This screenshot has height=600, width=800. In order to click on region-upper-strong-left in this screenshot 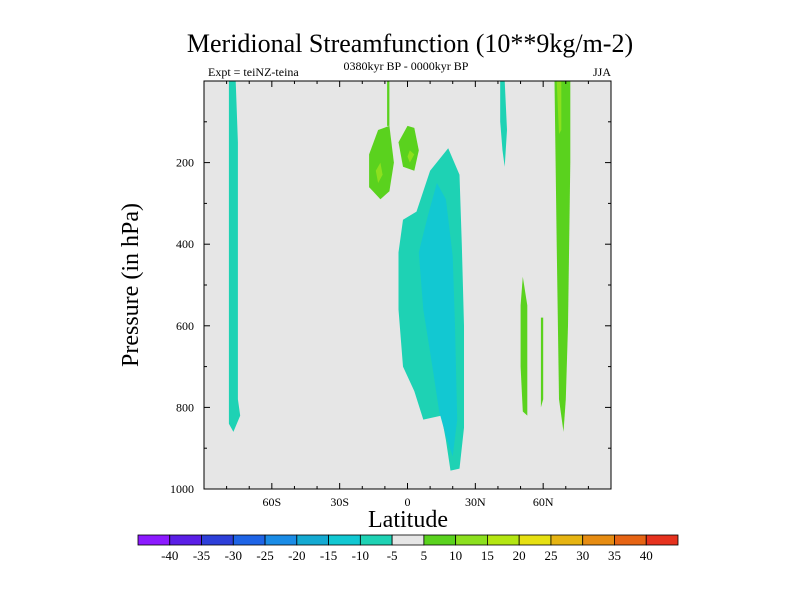, I will do `click(379, 172)`.